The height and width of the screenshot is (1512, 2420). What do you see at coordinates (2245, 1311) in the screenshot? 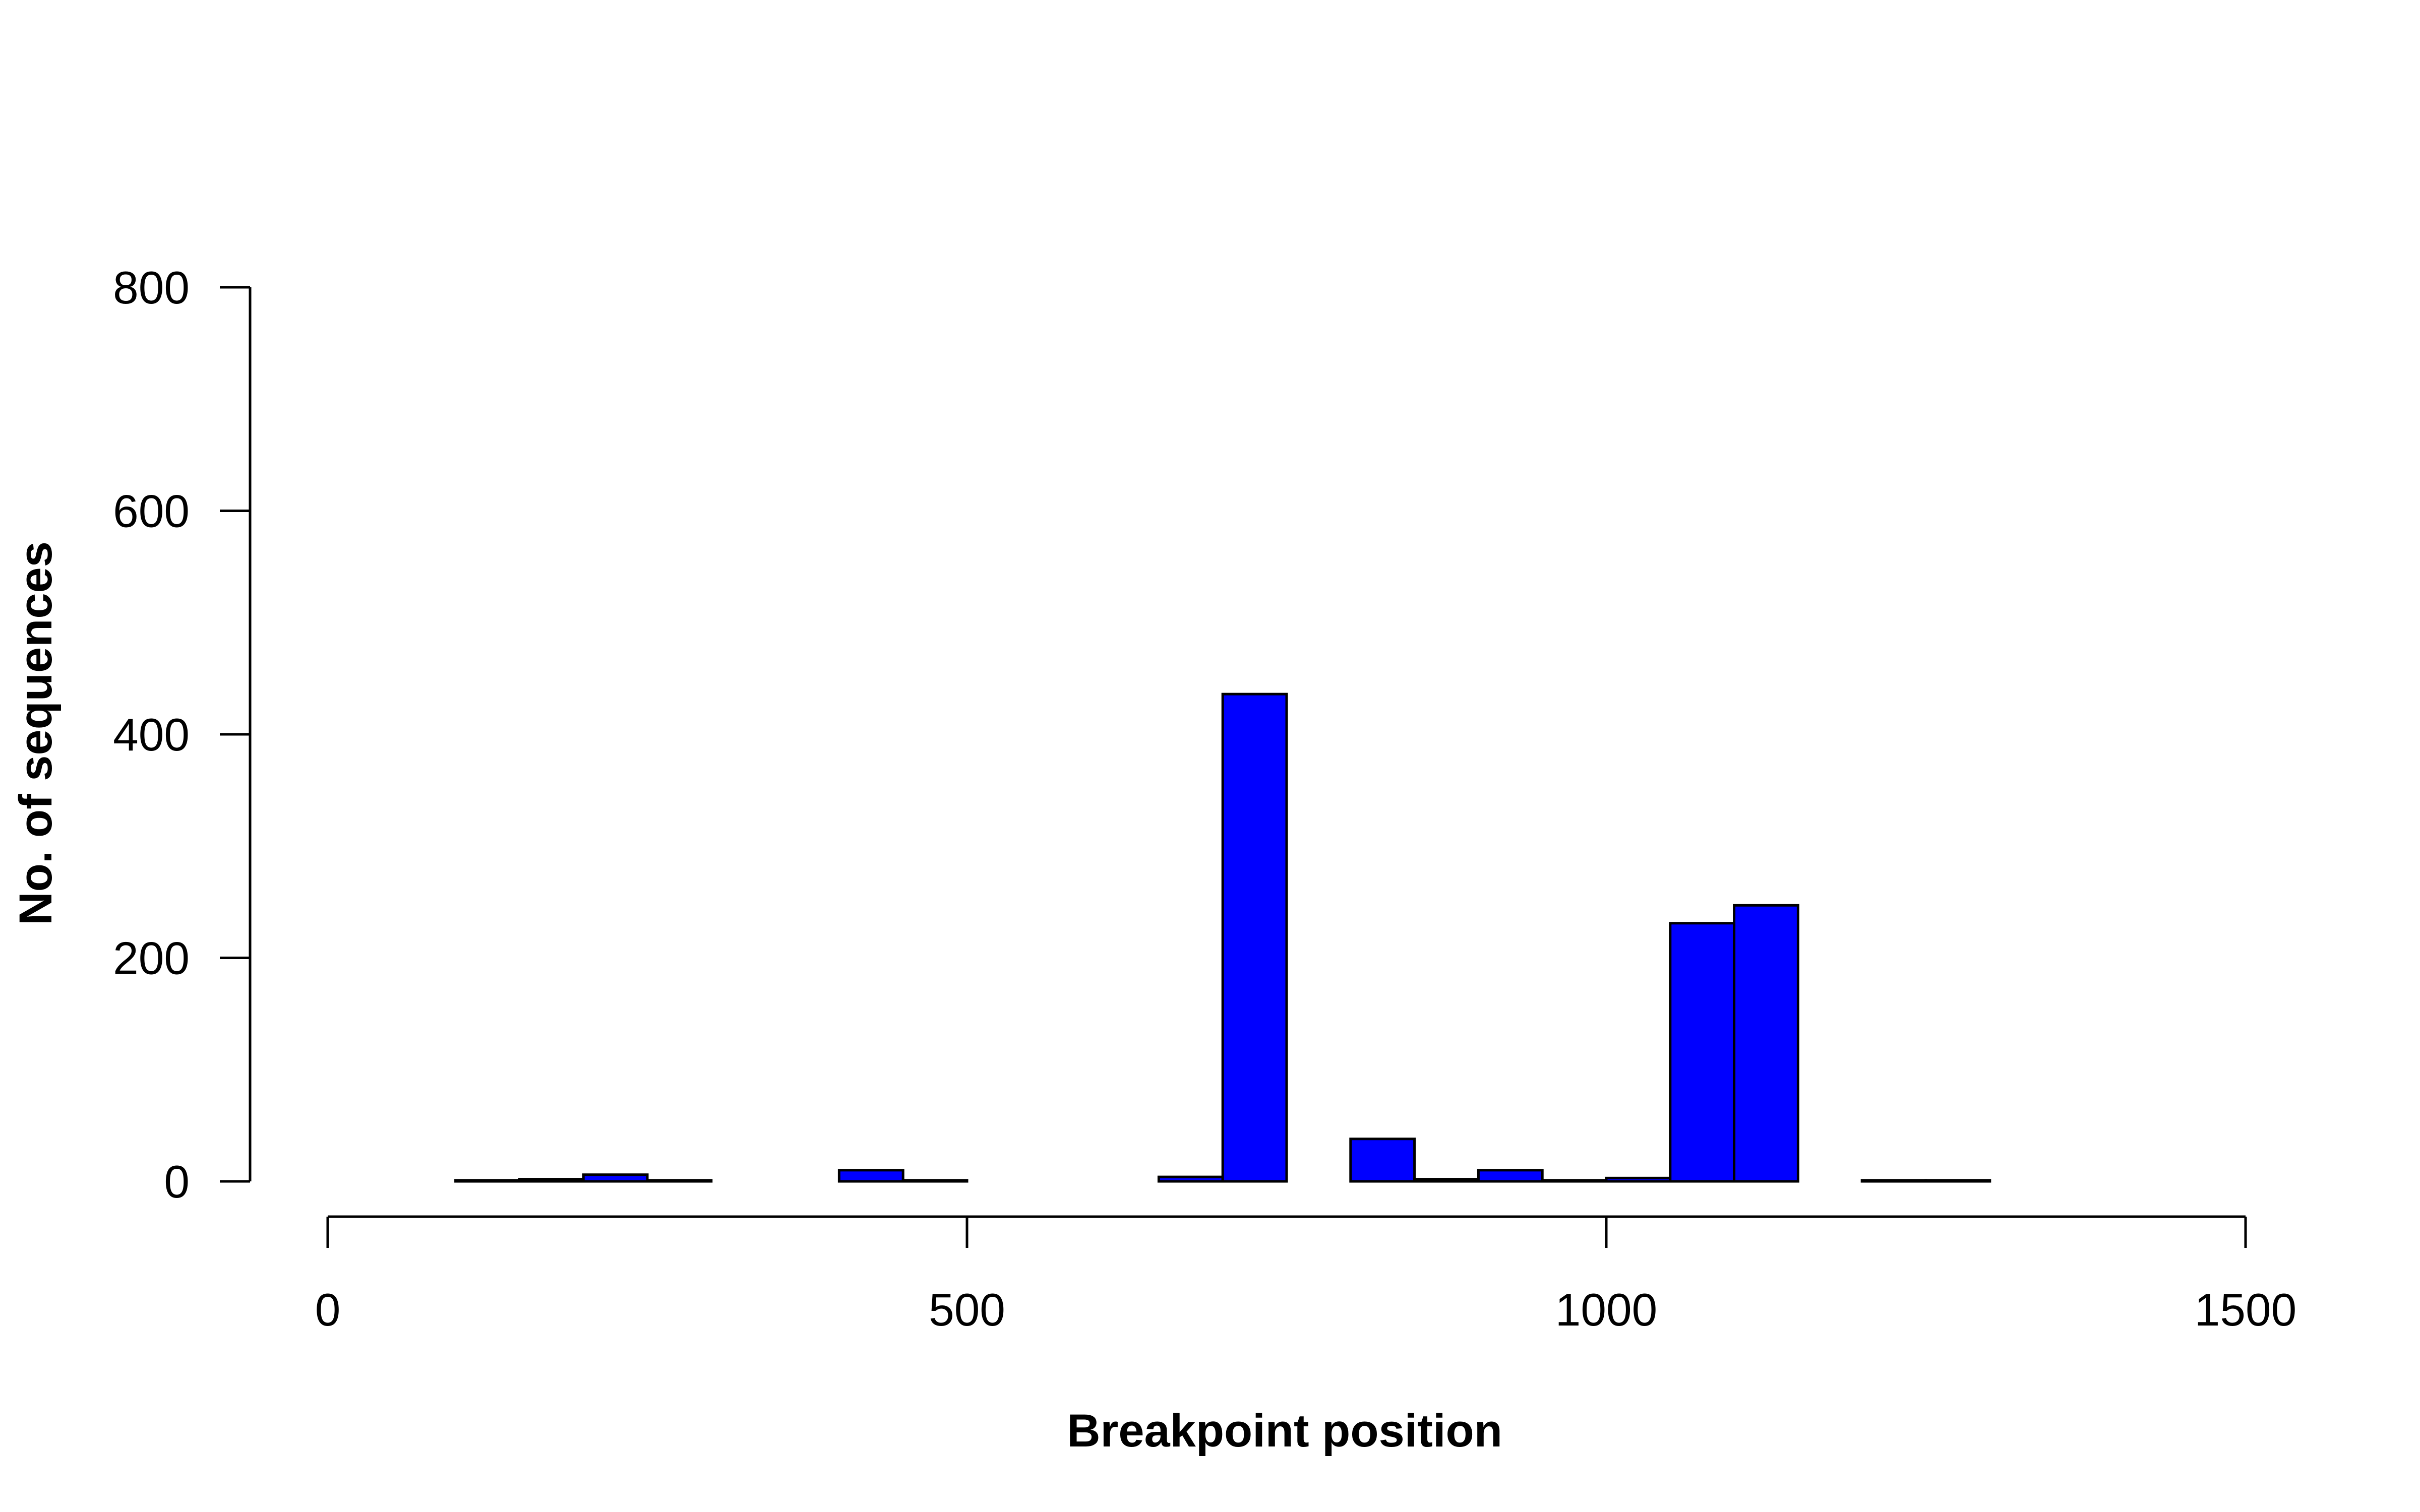
I see `x-tick-label: 1500` at bounding box center [2245, 1311].